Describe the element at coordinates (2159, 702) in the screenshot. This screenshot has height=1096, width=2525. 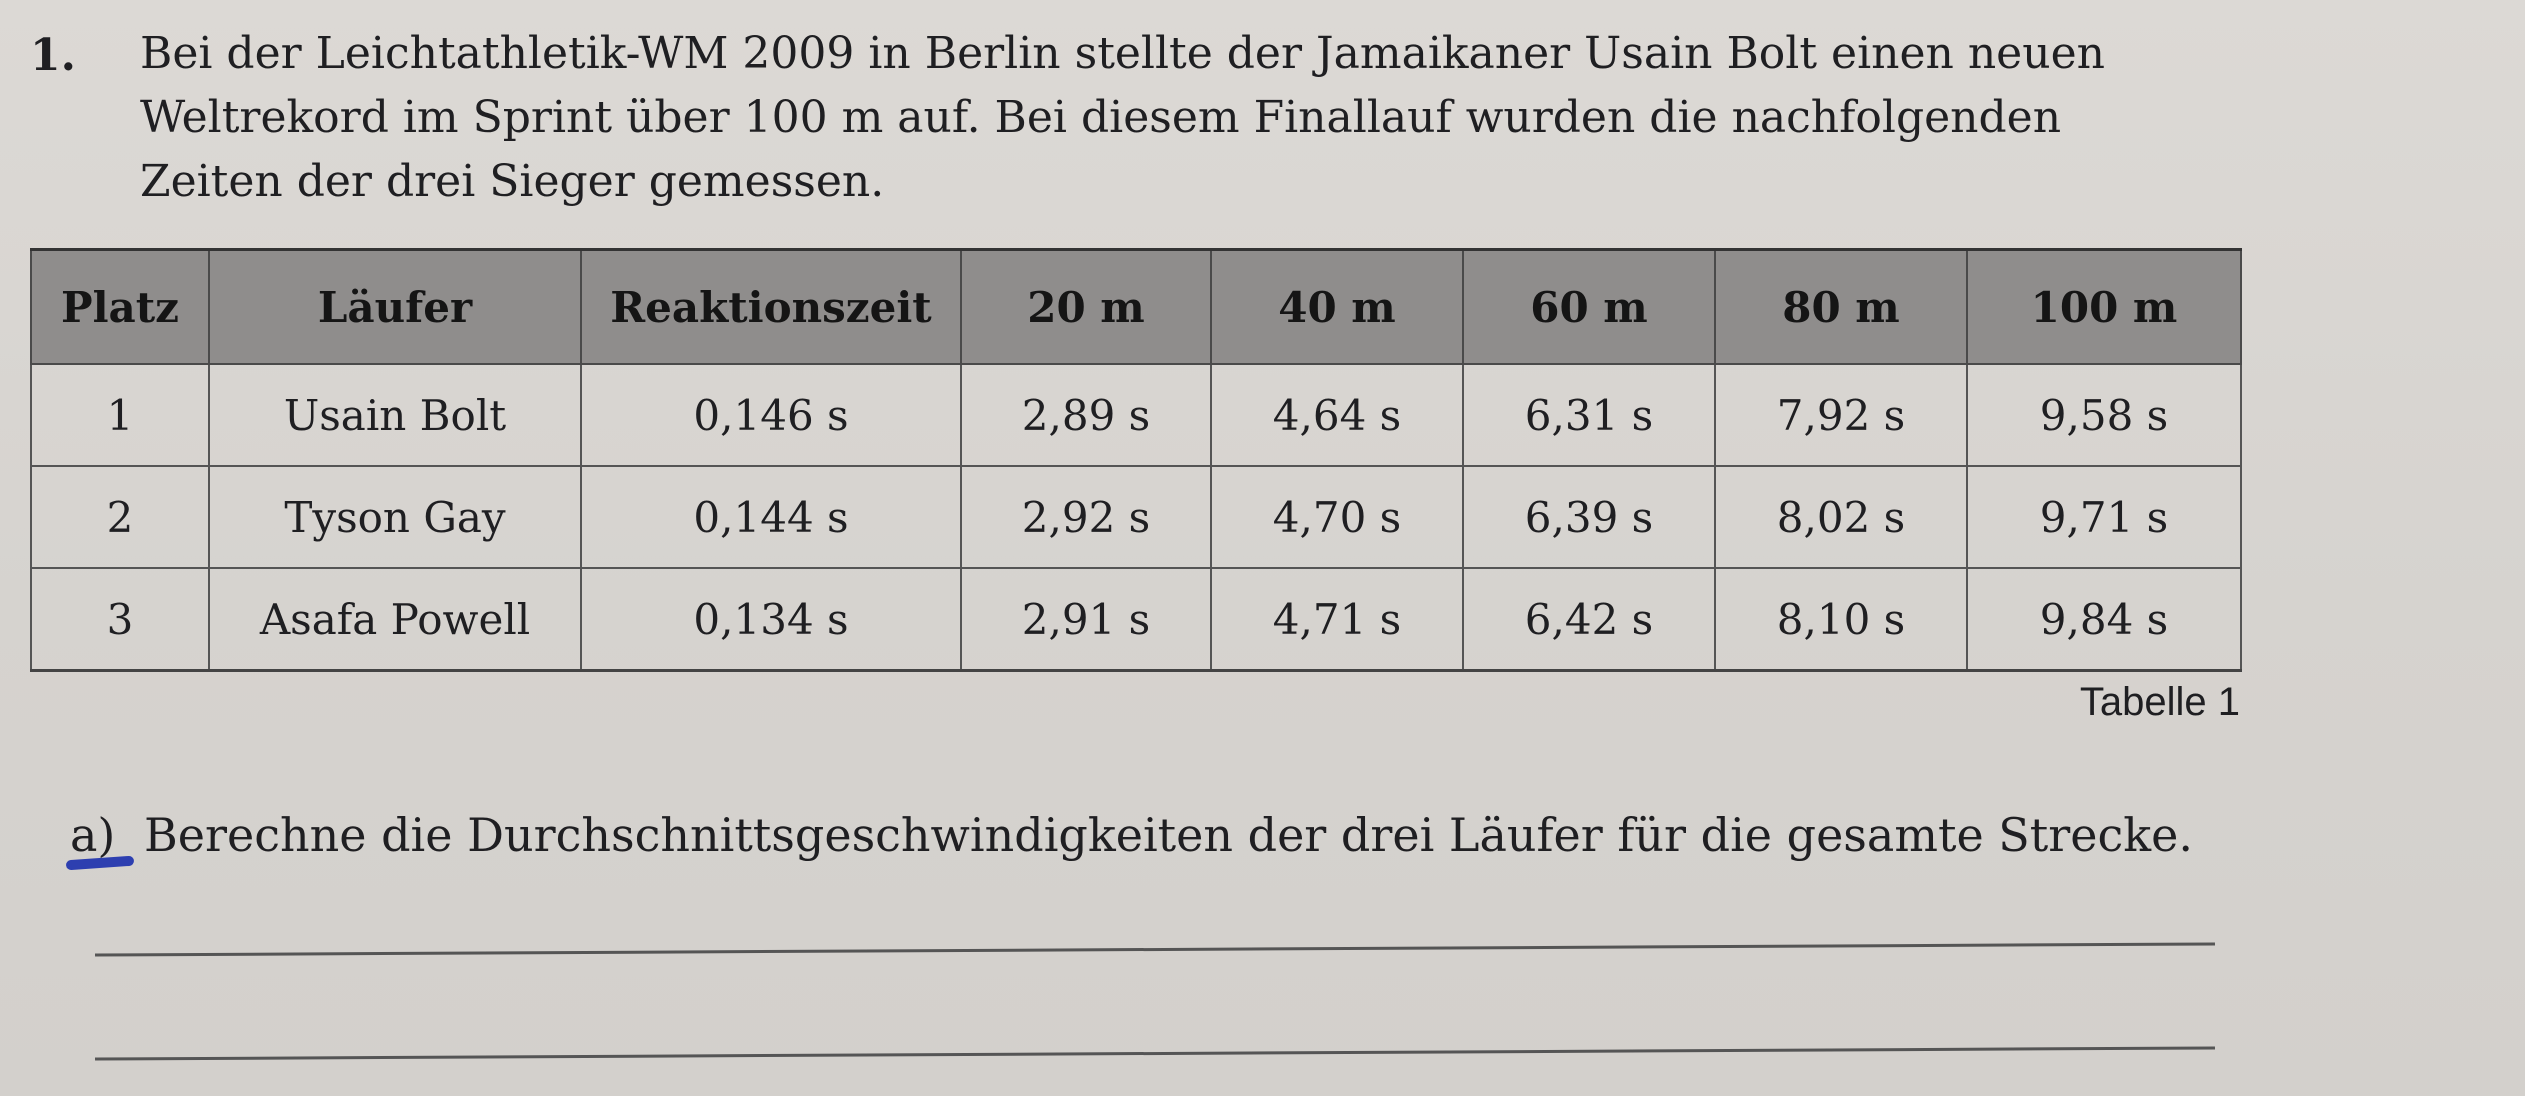
I see `table-caption: Tabelle 1` at that location.